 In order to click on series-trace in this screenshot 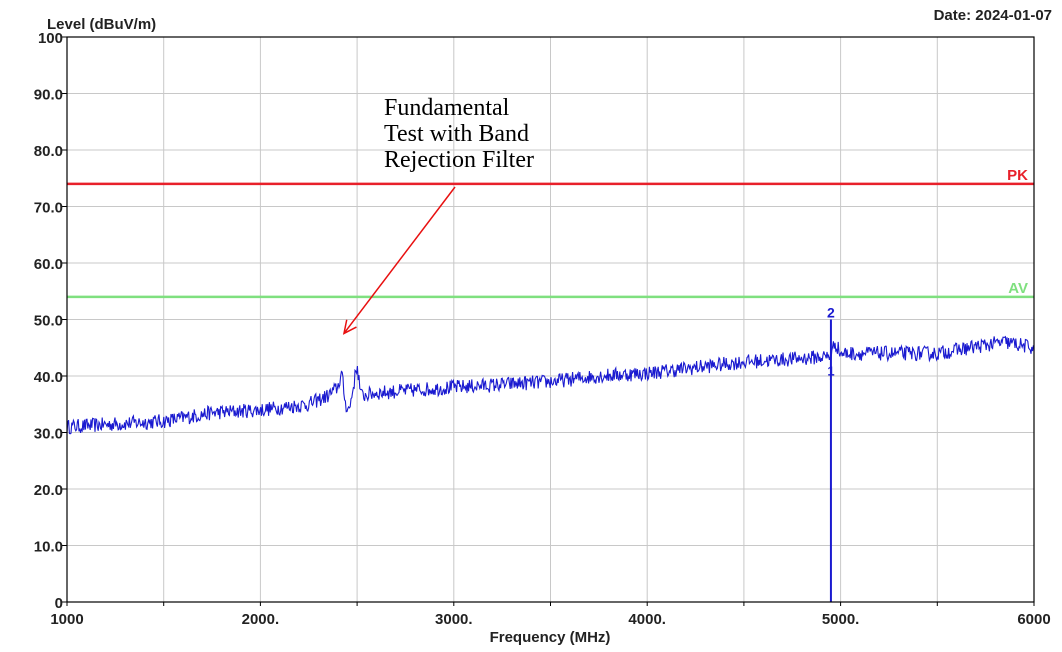, I will do `click(550, 385)`.